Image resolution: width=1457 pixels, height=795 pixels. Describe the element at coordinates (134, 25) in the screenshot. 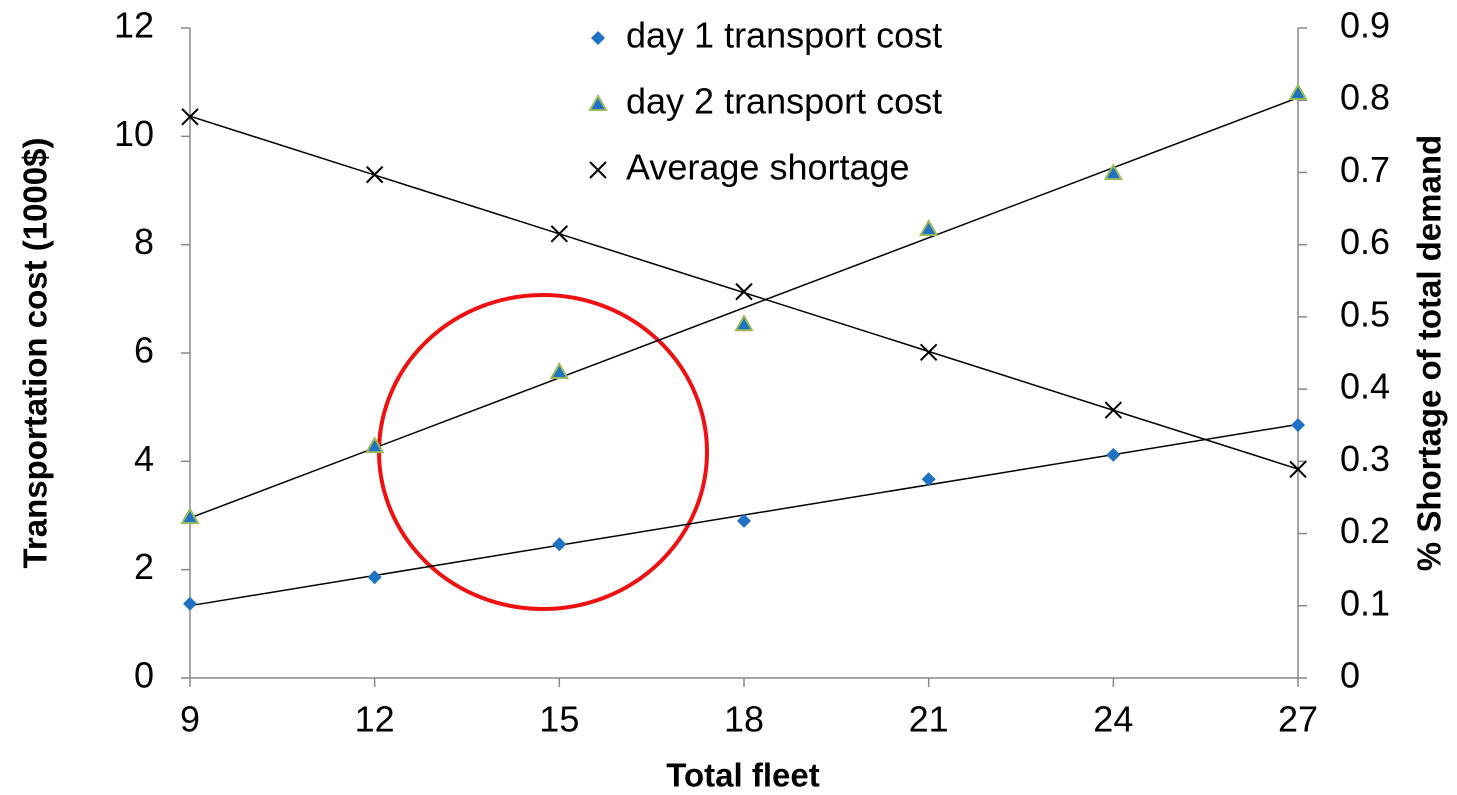

I see `y-tick-label: 12` at that location.